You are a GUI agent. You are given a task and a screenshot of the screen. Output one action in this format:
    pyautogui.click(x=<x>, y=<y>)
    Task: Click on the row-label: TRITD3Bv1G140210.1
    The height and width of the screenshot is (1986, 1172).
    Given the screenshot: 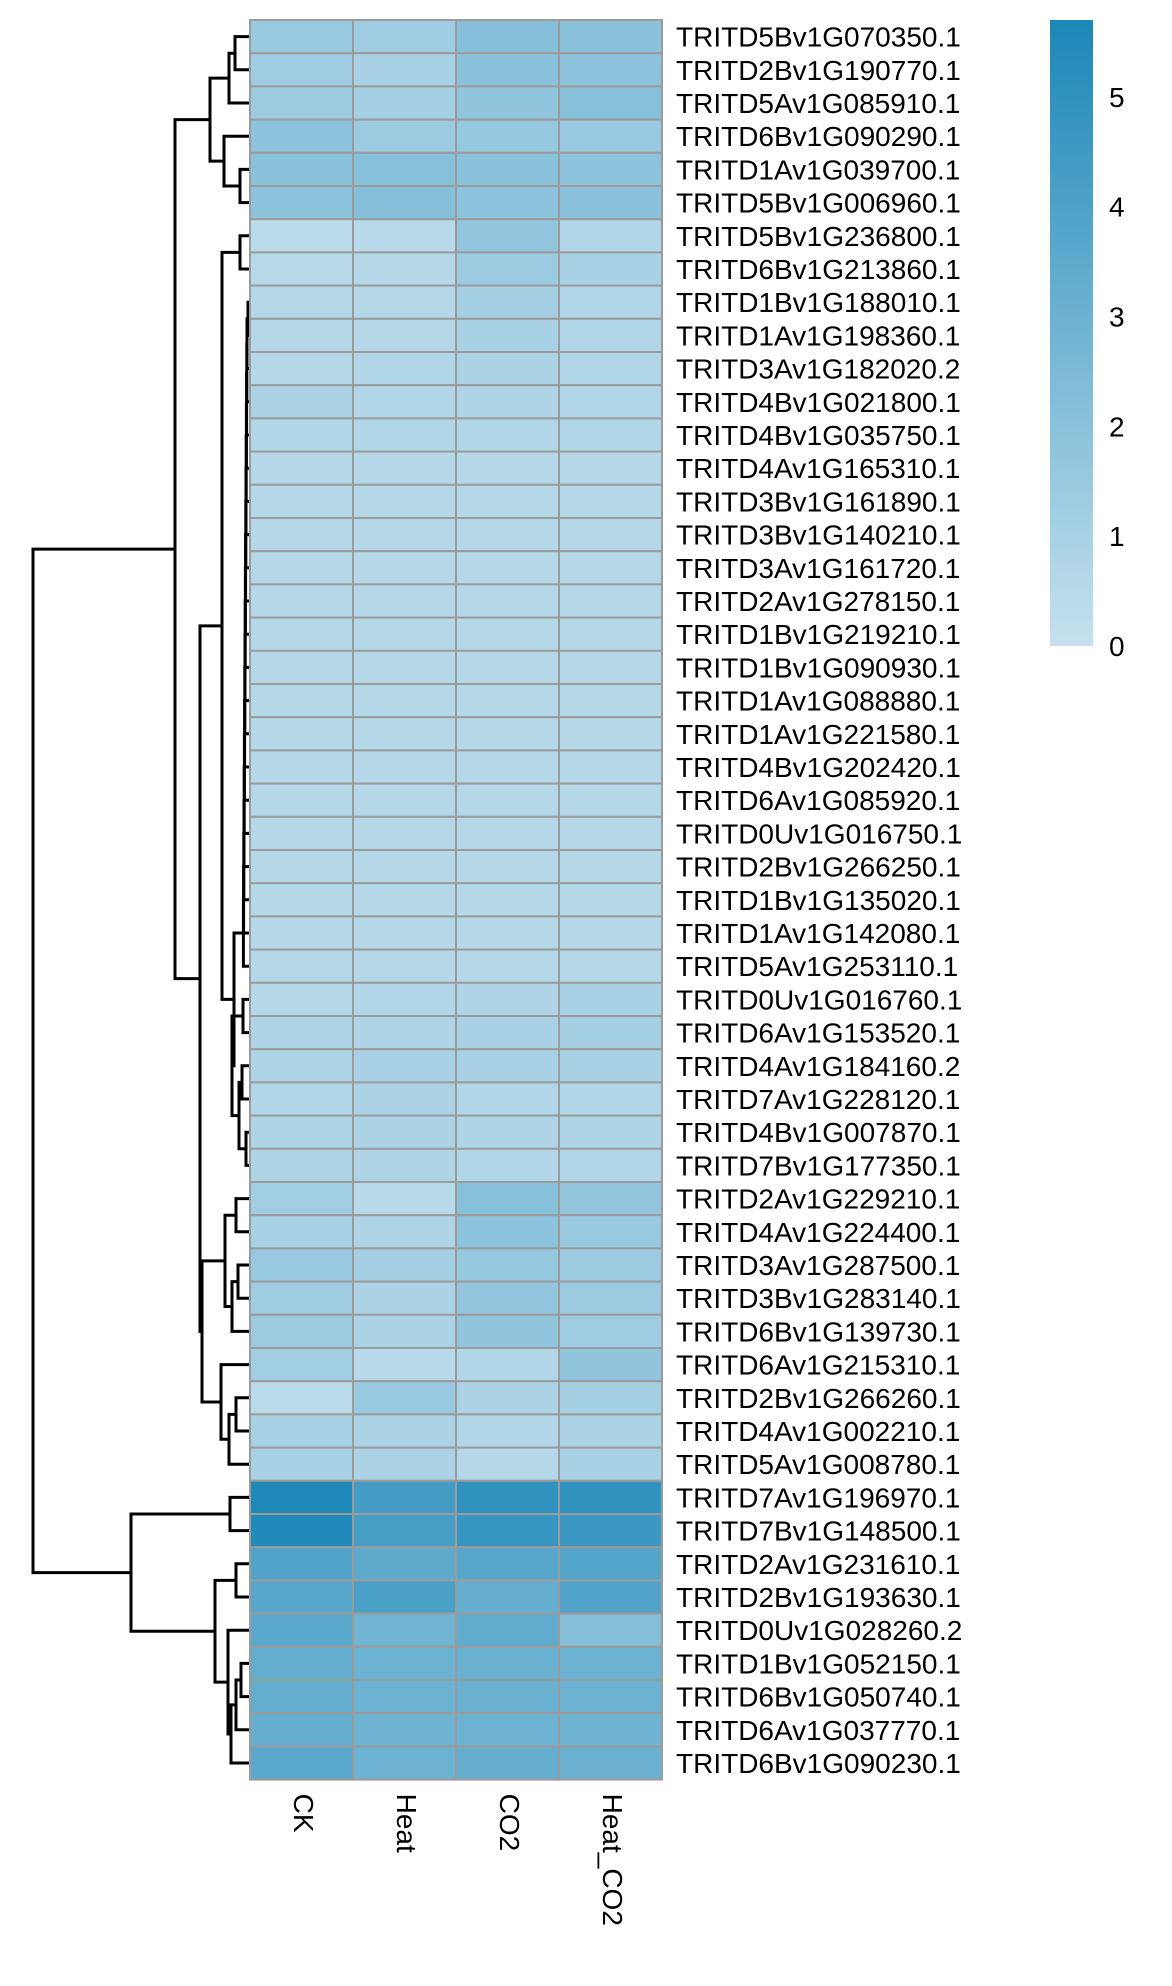 What is the action you would take?
    pyautogui.click(x=818, y=535)
    